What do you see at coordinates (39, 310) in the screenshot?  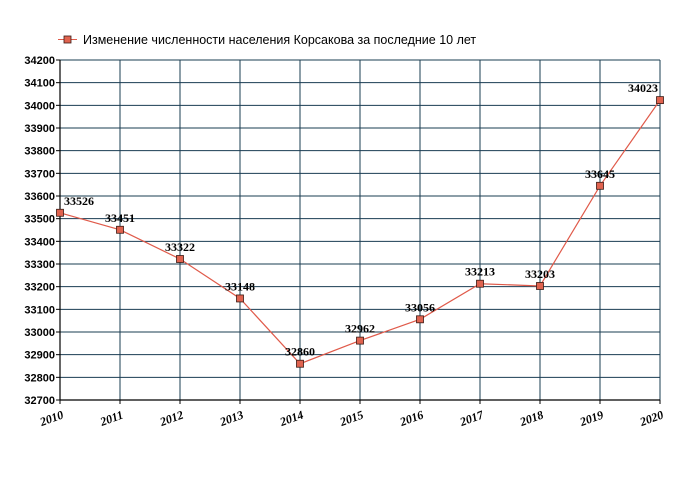 I see `y-tick-label: 33100` at bounding box center [39, 310].